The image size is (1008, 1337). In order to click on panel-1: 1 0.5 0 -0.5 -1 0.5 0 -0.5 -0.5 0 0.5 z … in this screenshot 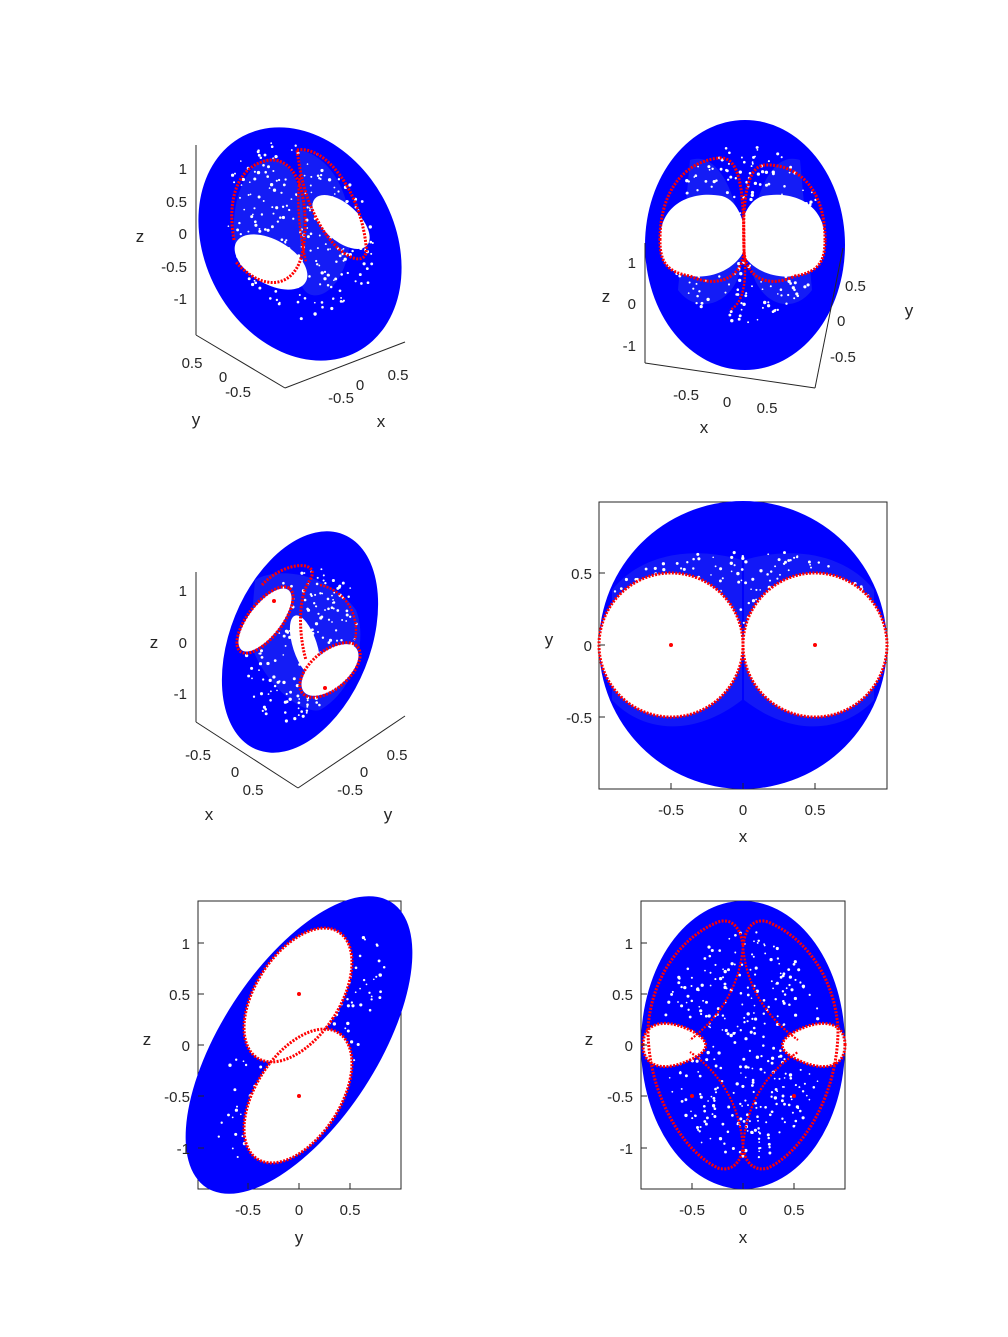, I will do `click(272, 279)`.